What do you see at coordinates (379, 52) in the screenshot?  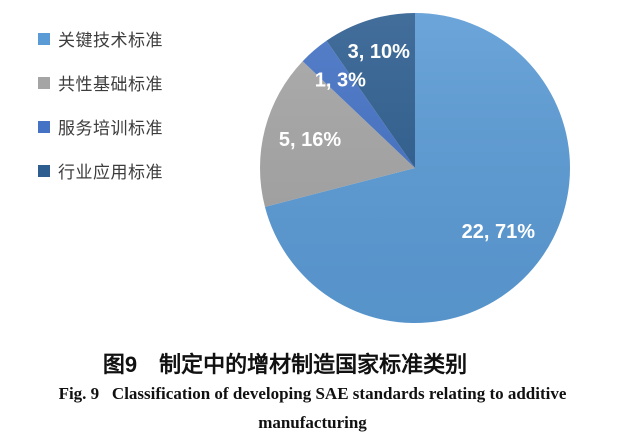 I see `pie-slice-label-3: 3, 10%` at bounding box center [379, 52].